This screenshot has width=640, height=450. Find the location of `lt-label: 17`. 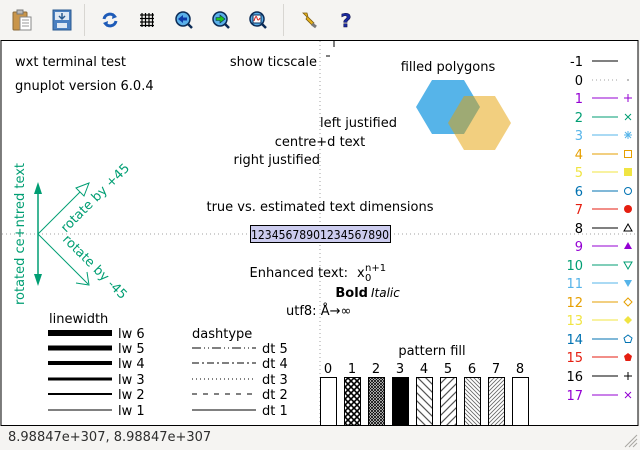

lt-label: 17 is located at coordinates (574, 396).